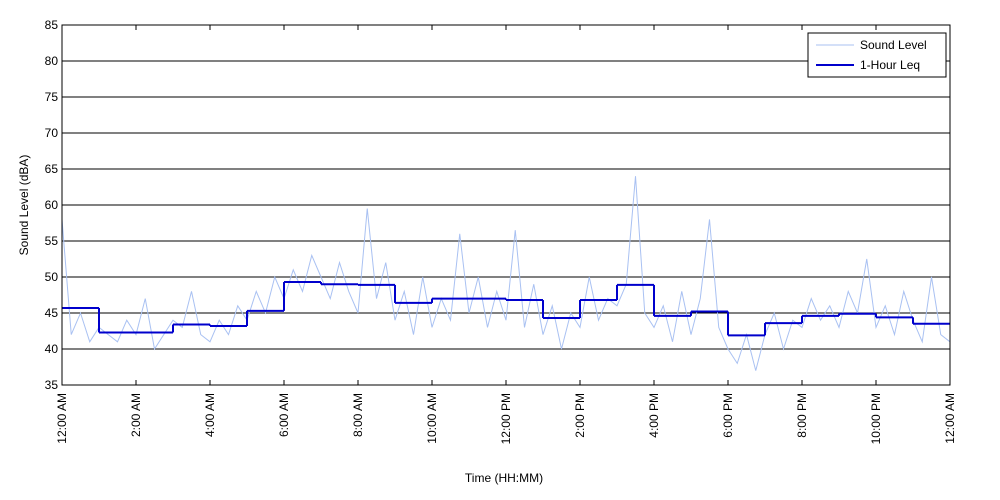  Describe the element at coordinates (52, 97) in the screenshot. I see `y-tick-label: 75` at that location.